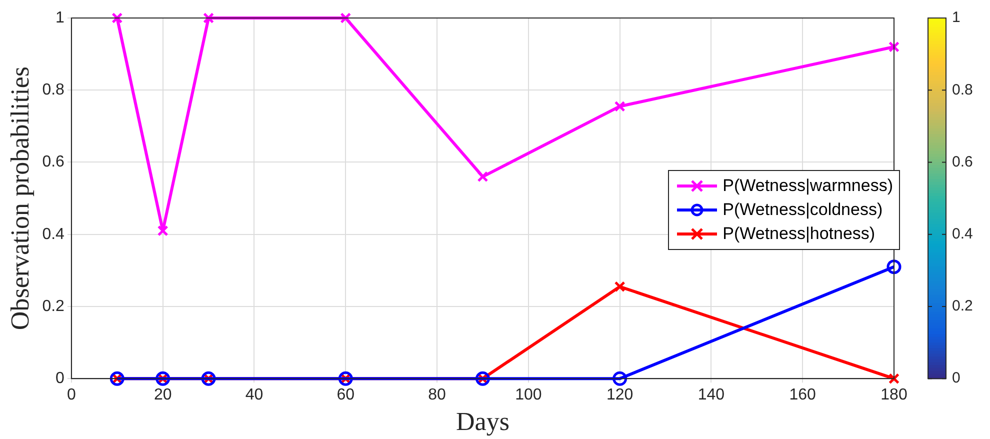 Image resolution: width=990 pixels, height=439 pixels. What do you see at coordinates (53, 162) in the screenshot?
I see `y-tick-label: 0.6` at bounding box center [53, 162].